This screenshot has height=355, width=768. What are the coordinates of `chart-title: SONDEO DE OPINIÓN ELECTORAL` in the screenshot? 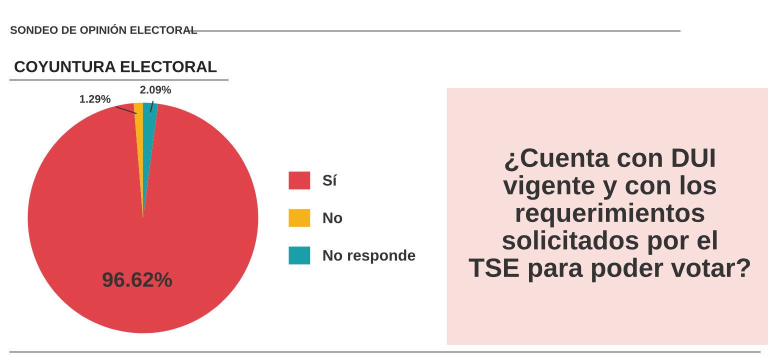 It's located at (104, 29).